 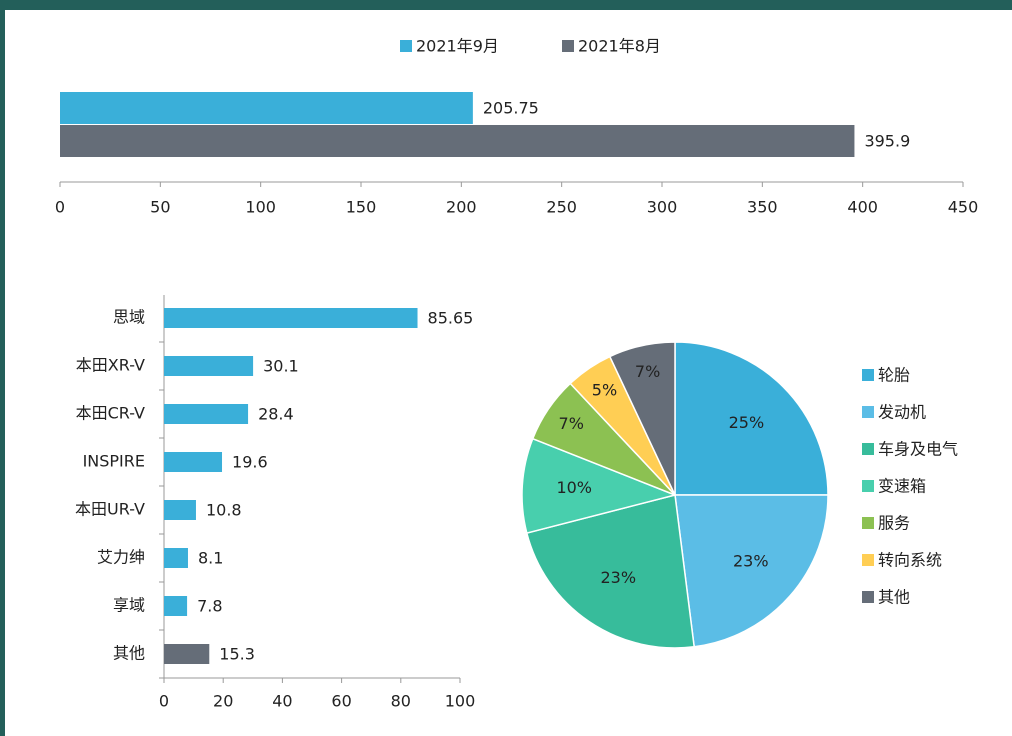 I want to click on x-tick-label: 200, so click(x=461, y=207).